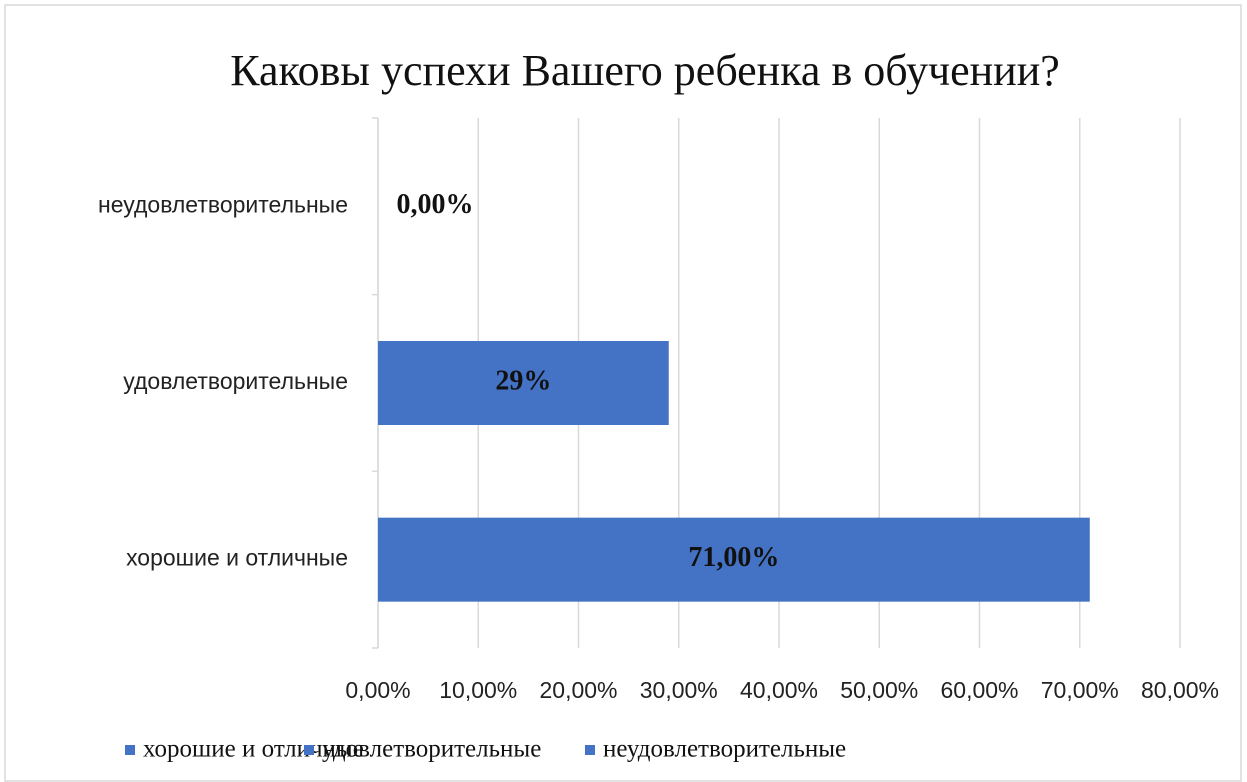 This screenshot has width=1247, height=782. What do you see at coordinates (523, 380) in the screenshot?
I see `data-label: 29%` at bounding box center [523, 380].